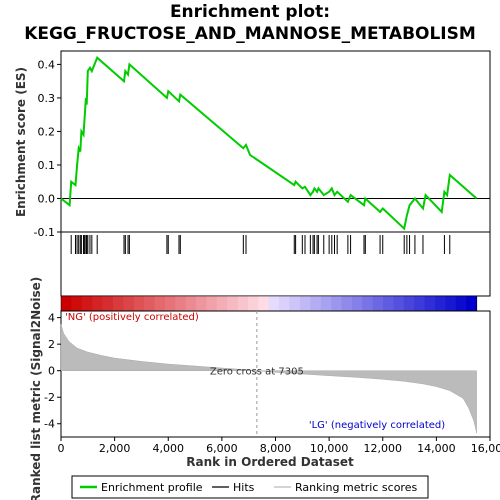  I want to click on hits-frame, so click(275, 264).